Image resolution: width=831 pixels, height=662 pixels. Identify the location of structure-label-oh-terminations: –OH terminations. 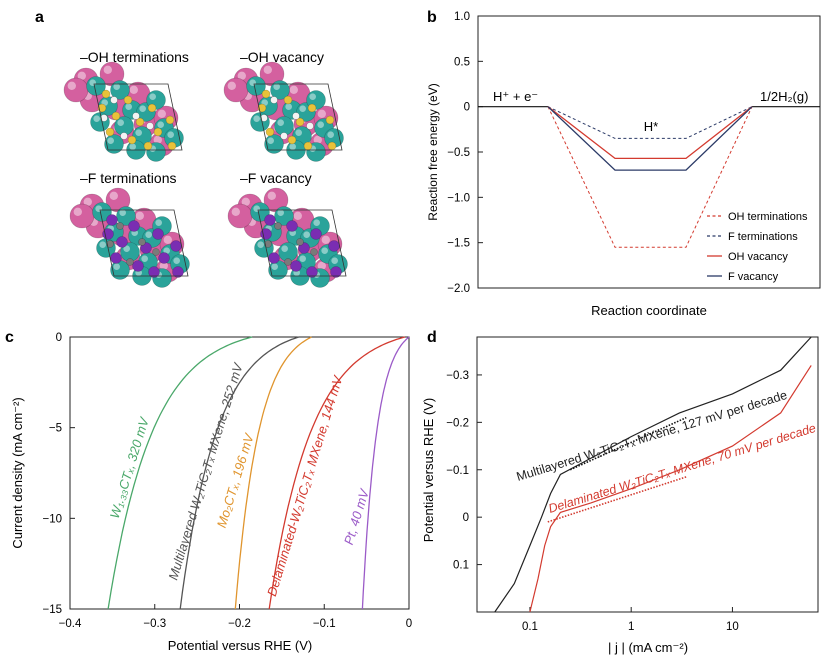
(134, 57).